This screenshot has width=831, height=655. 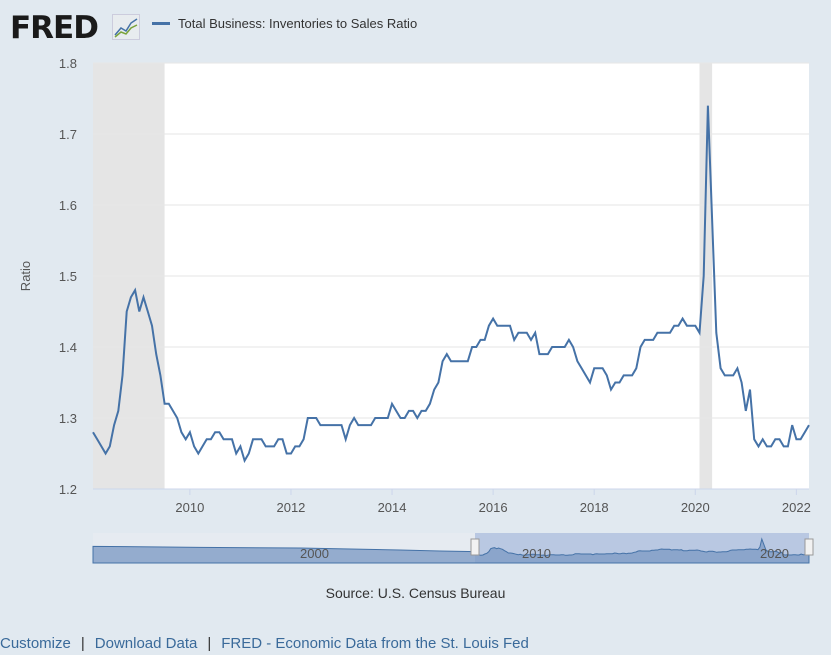 I want to click on x-tick-label: 2022, so click(x=796, y=507).